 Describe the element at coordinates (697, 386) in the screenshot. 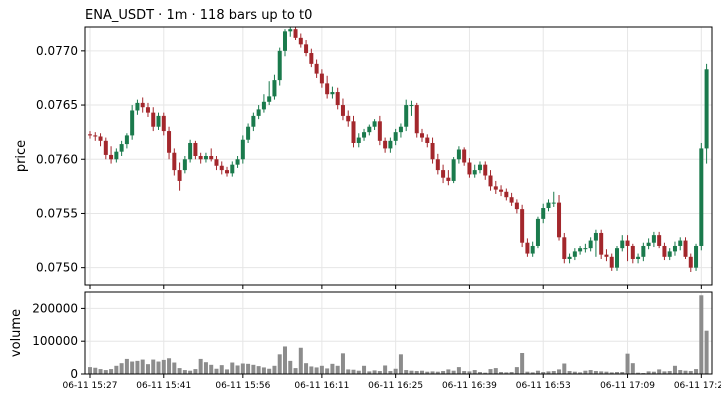

I see `x-tick-label: 06-11 17:23` at that location.